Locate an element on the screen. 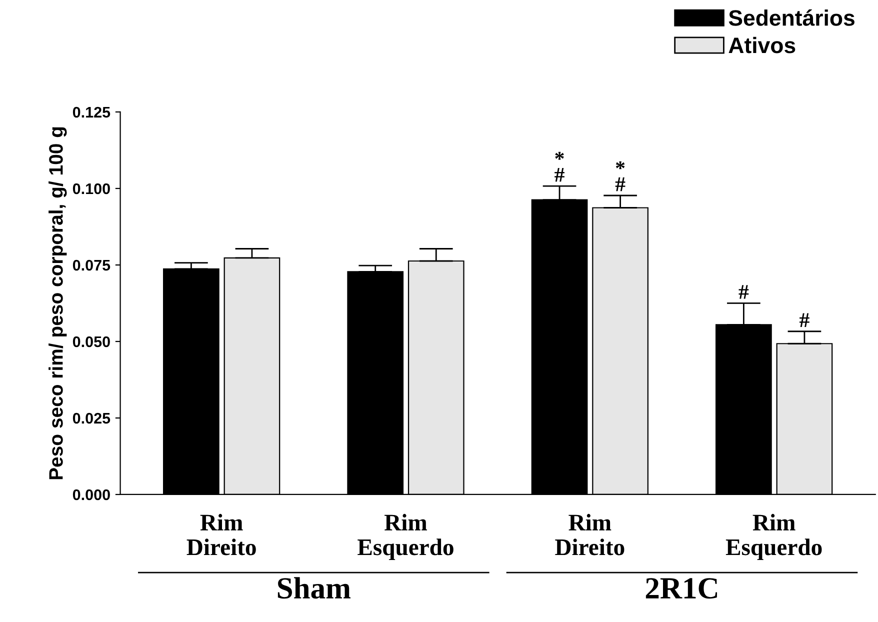 This screenshot has width=878, height=622. text: Sham is located at coordinates (314, 588).